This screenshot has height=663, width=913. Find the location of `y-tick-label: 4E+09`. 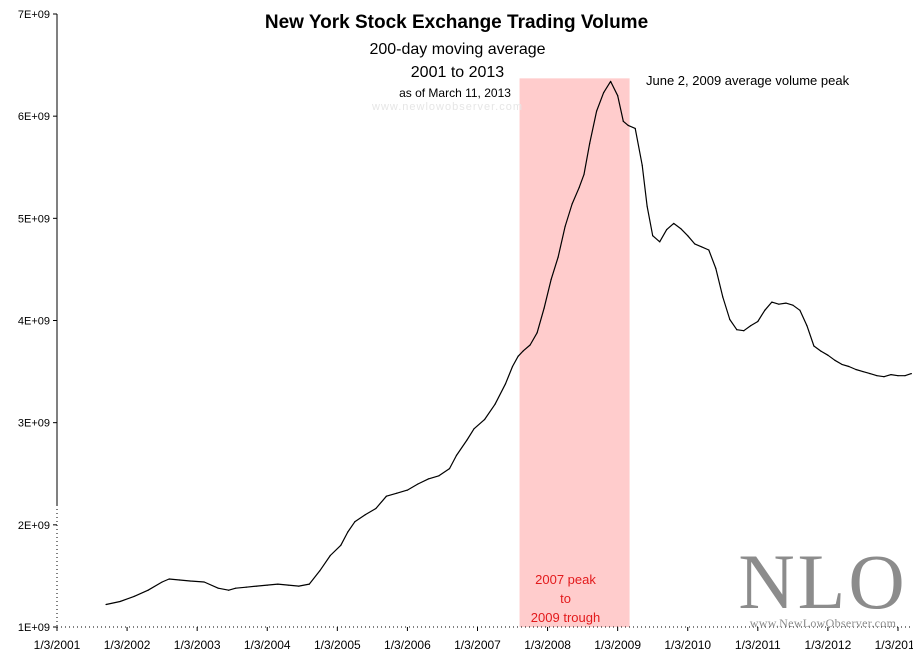

y-tick-label: 4E+09 is located at coordinates (34, 322).